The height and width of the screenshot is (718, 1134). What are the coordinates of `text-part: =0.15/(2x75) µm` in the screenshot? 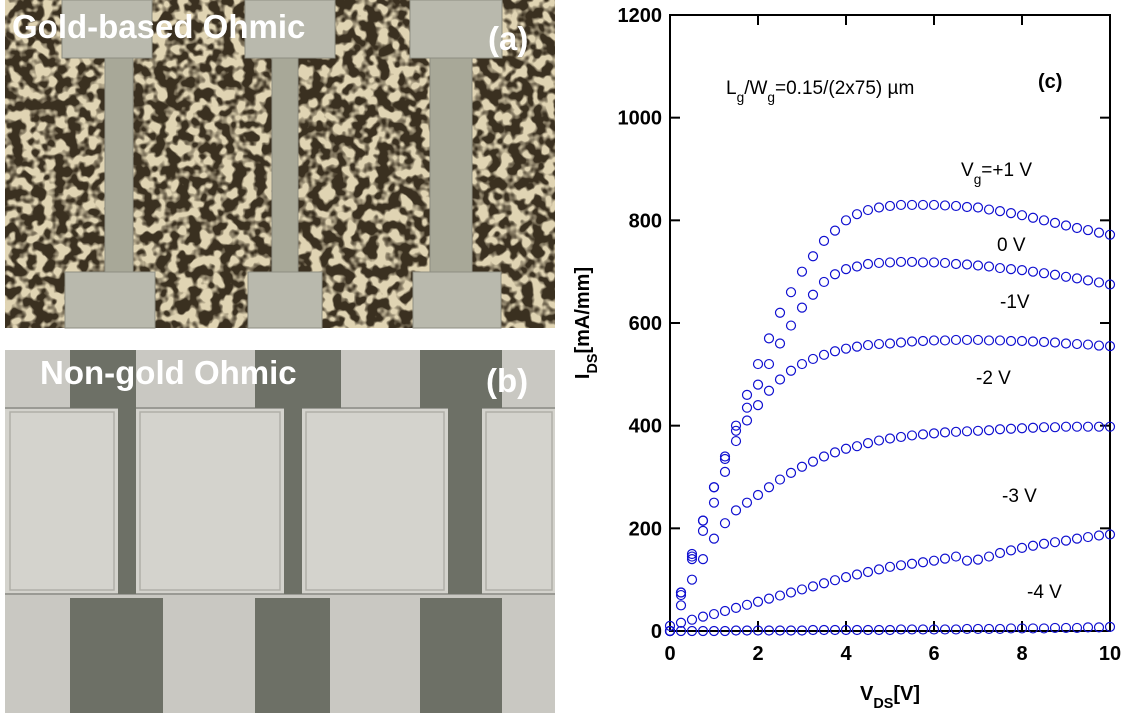 It's located at (844, 88).